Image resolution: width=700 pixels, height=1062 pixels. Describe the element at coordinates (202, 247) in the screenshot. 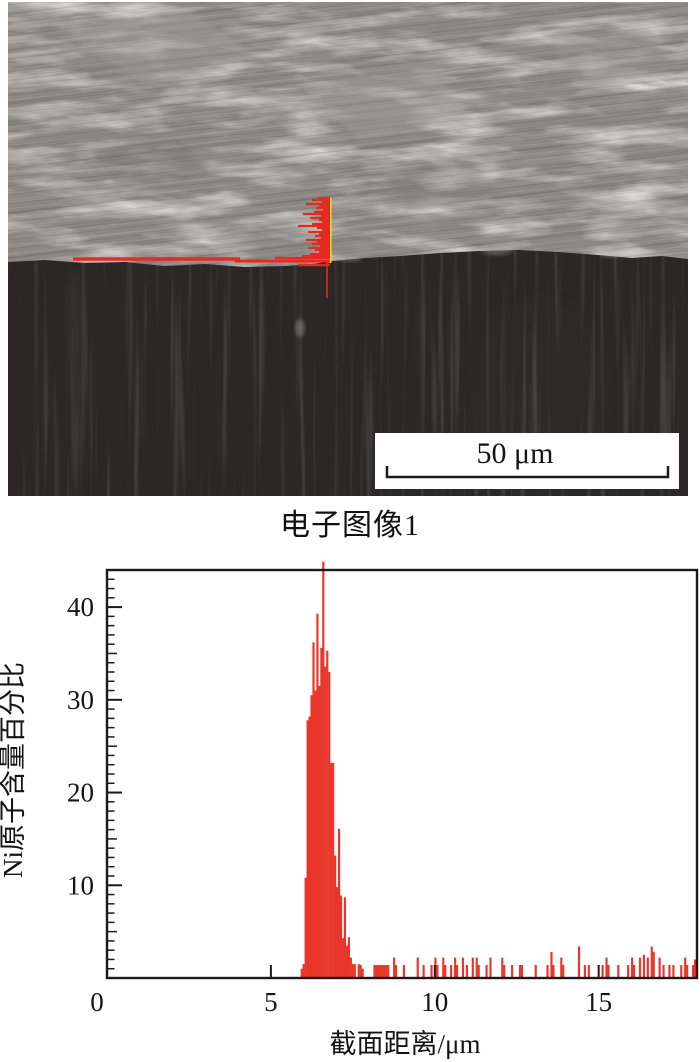

I see `linescan-overlay` at that location.